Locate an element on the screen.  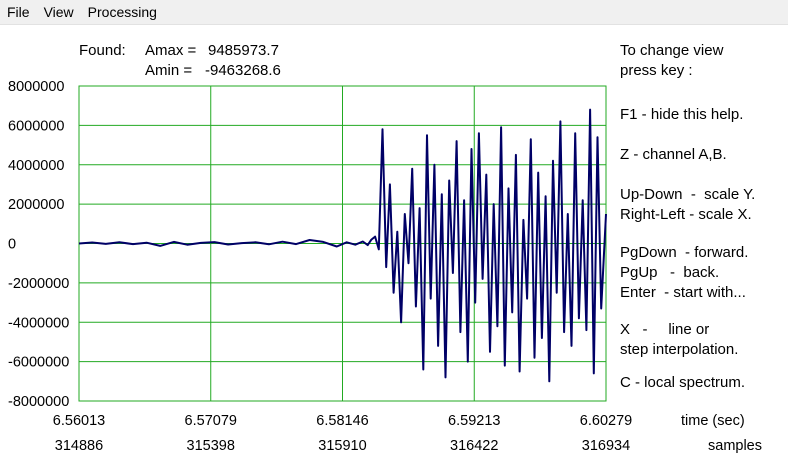
time-unit-label: time (sec) is located at coordinates (713, 421).